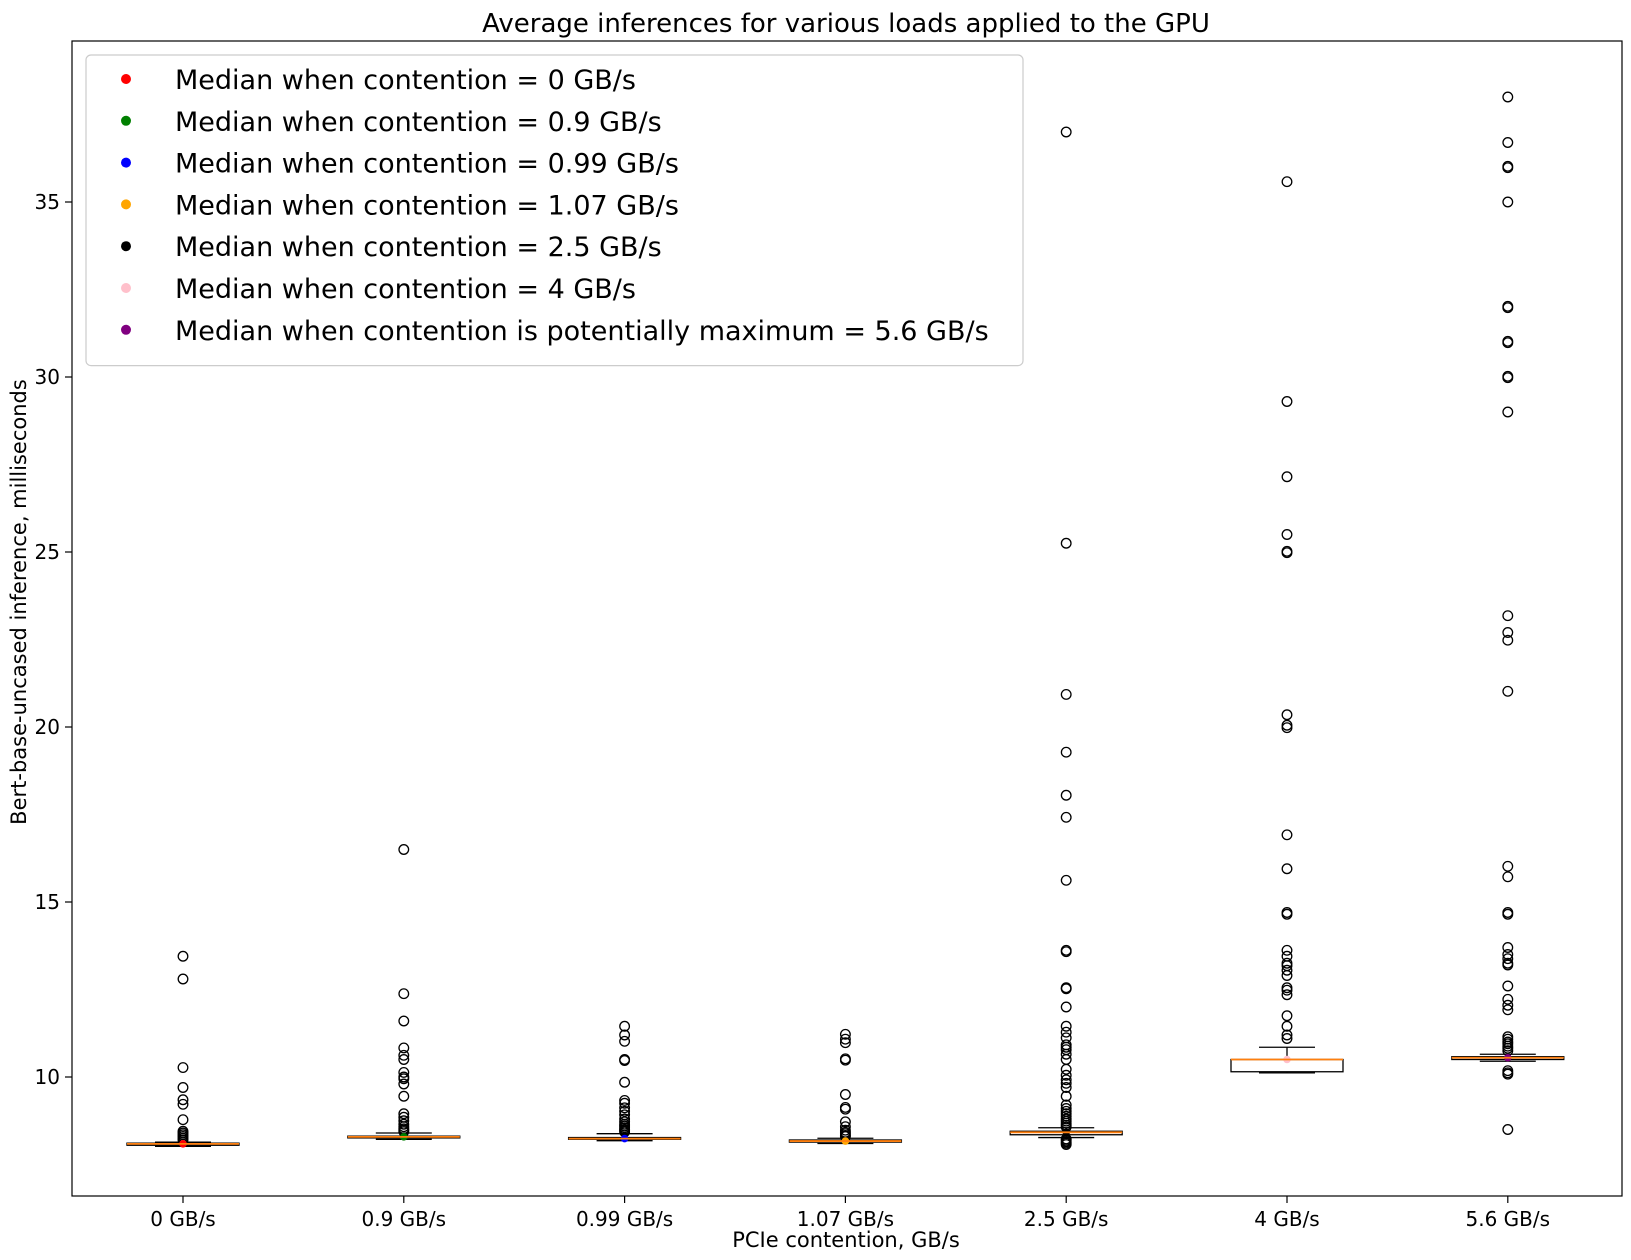 This screenshot has height=1260, width=1631. Describe the element at coordinates (427, 205) in the screenshot. I see `legend-entry-label: Median when contention = 1.07 GB/s` at that location.